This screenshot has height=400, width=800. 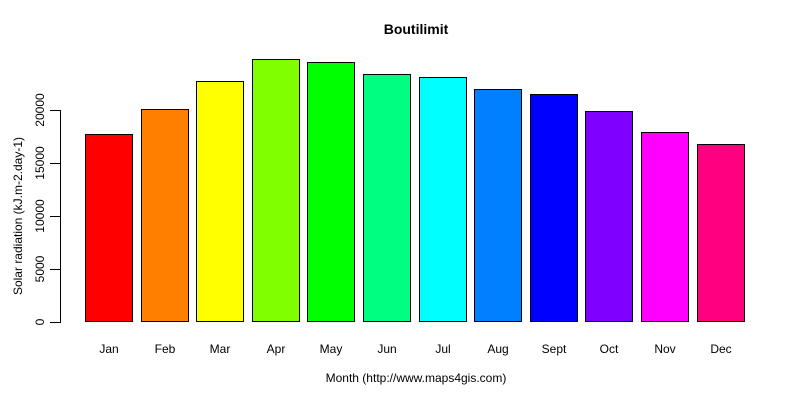 What do you see at coordinates (165, 349) in the screenshot?
I see `x-category-label-feb: Feb` at bounding box center [165, 349].